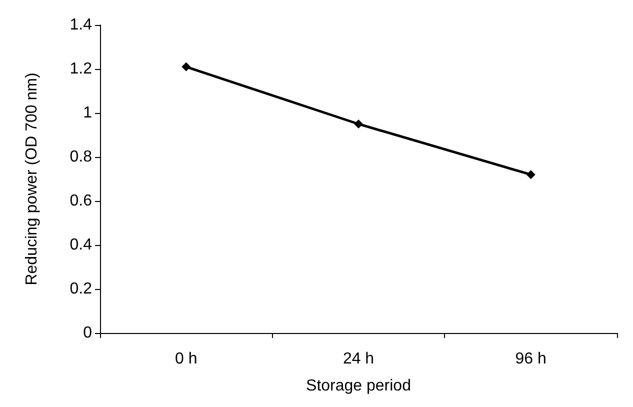 Image resolution: width=633 pixels, height=407 pixels. I want to click on y-axis-title: Reducing power (OD 700 nm), so click(32, 179).